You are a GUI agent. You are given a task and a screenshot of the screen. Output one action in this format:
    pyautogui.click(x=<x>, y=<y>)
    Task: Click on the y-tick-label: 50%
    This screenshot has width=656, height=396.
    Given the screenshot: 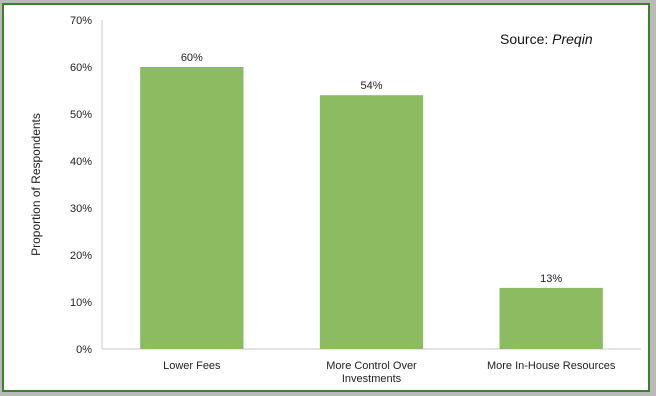 What is the action you would take?
    pyautogui.click(x=81, y=115)
    